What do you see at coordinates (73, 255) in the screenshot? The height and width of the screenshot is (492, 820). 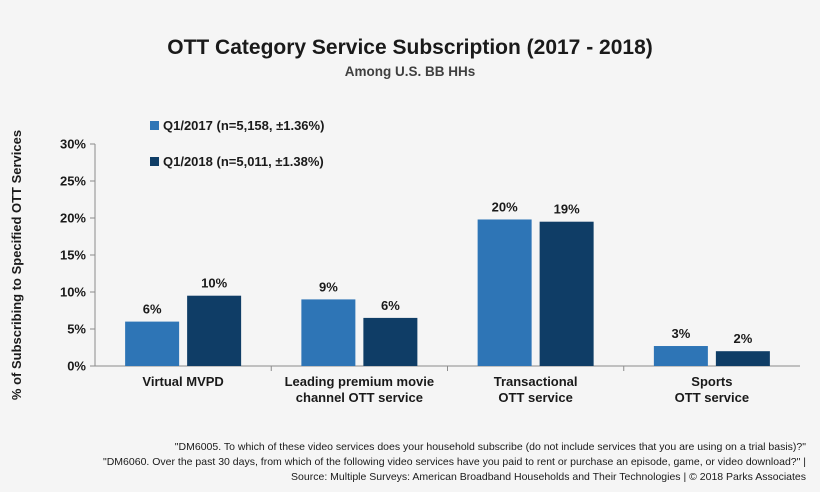 I see `y-tick-label: 15%` at bounding box center [73, 255].